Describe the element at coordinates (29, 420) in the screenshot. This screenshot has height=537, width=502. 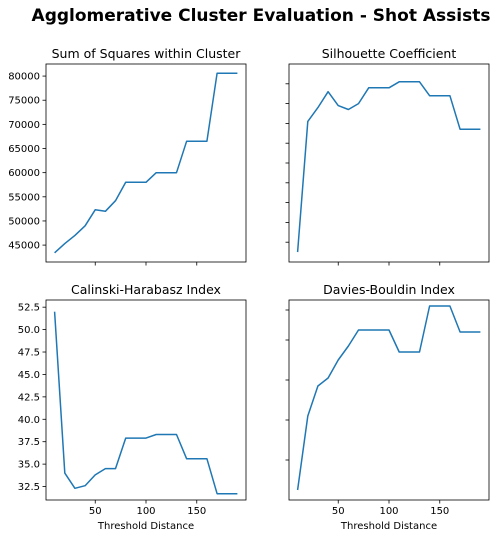
I see `y-tick-label: 40.0` at that location.